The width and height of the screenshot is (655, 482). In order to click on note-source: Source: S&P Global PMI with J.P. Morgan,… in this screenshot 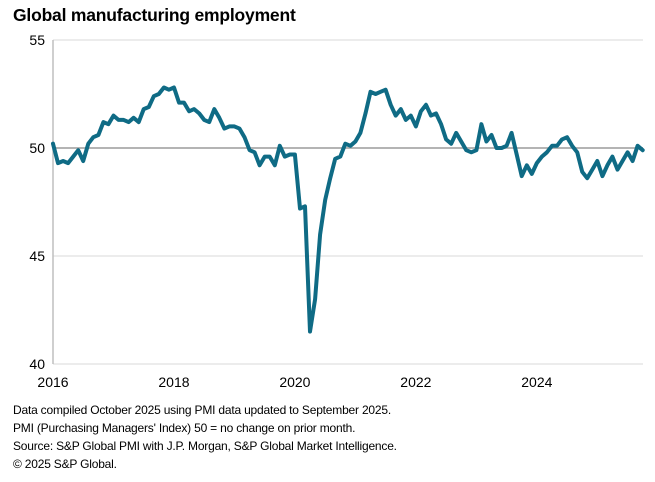, I will do `click(205, 446)`.